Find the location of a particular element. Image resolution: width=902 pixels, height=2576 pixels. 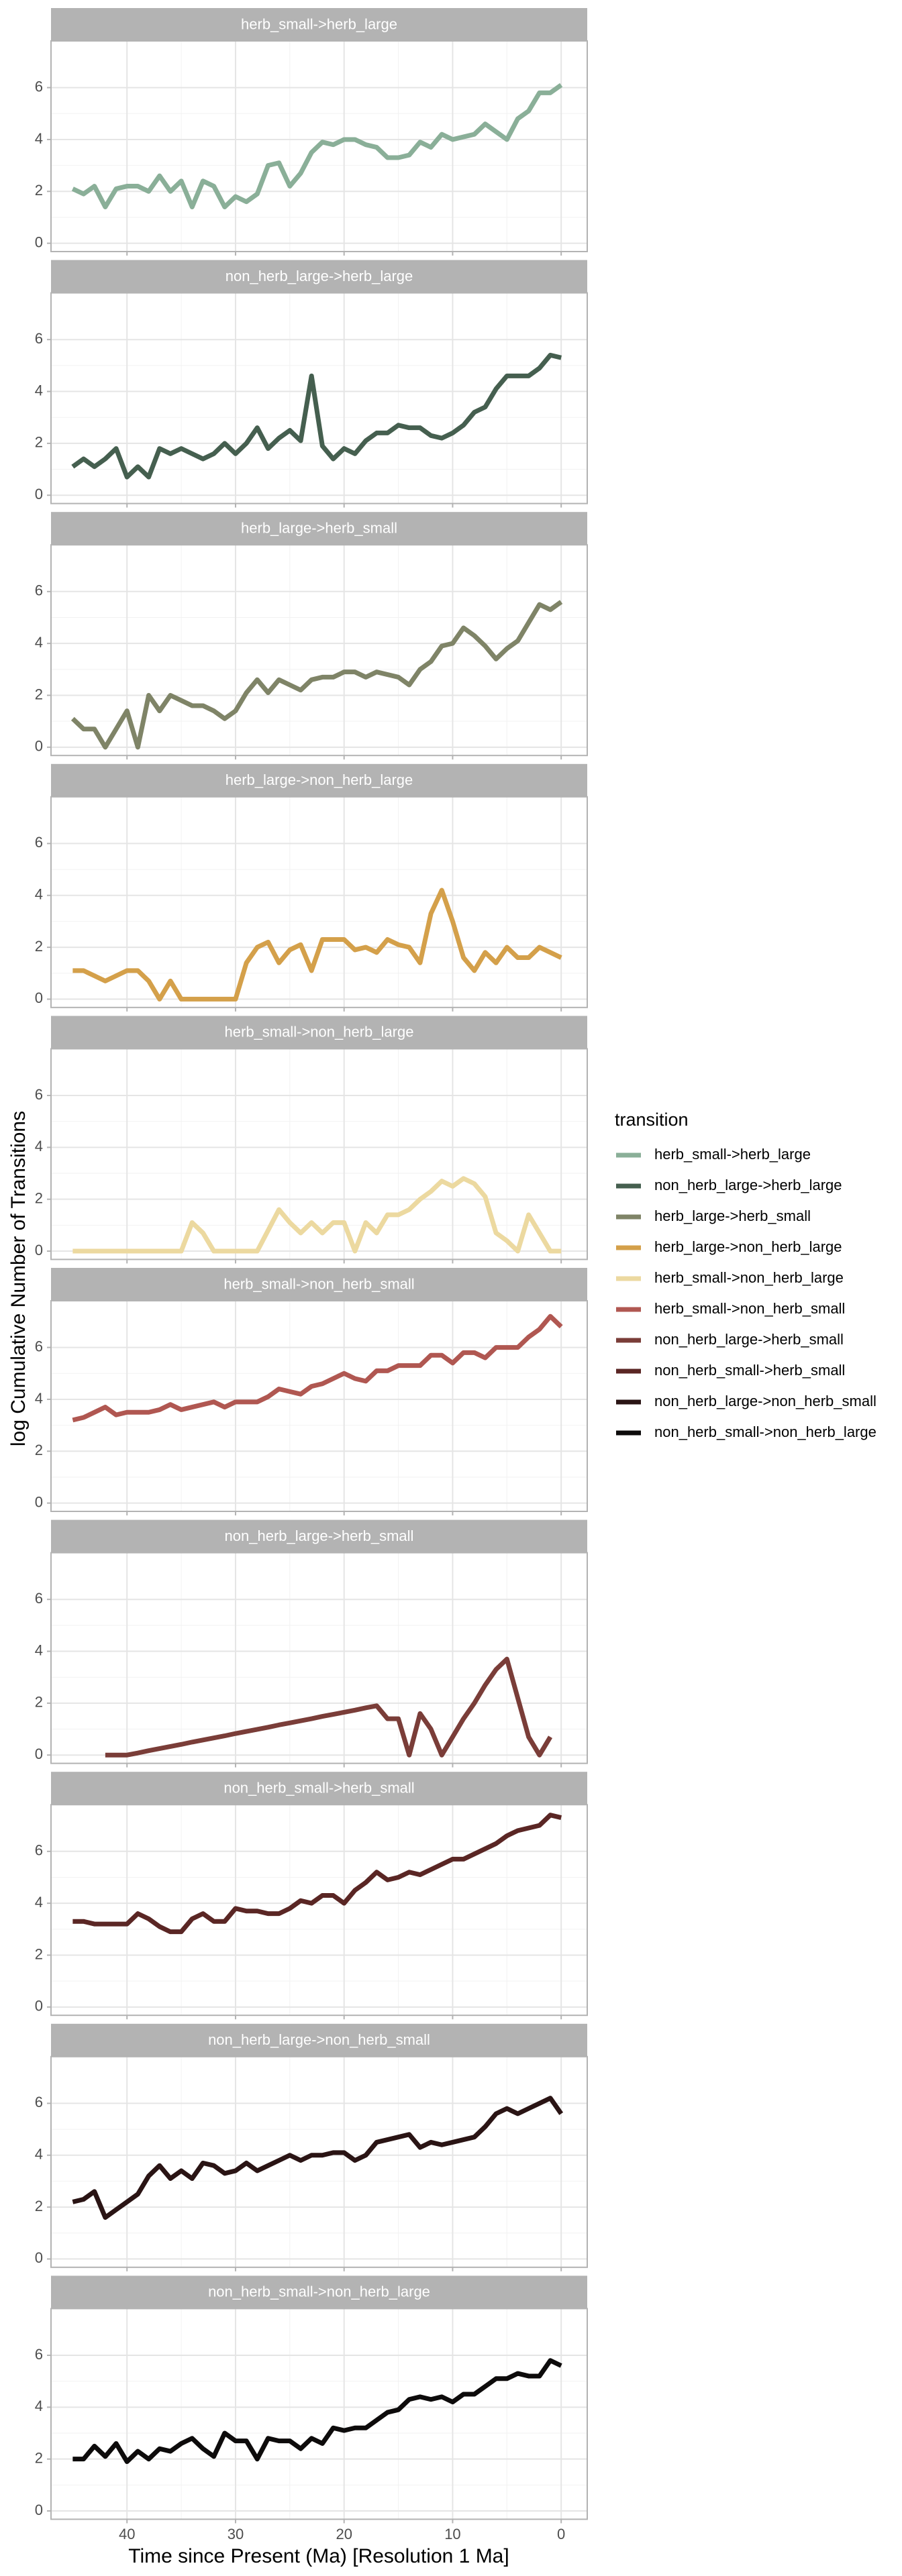

strip-label: non_herb_large->herb_small is located at coordinates (319, 1535).